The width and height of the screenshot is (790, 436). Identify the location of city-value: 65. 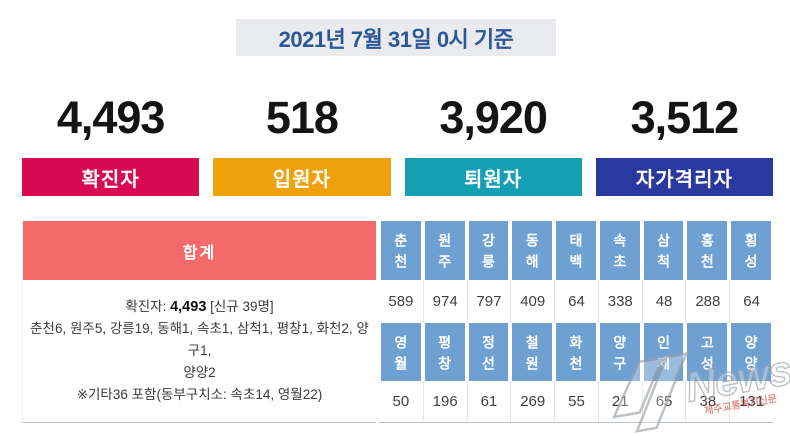
(663, 401).